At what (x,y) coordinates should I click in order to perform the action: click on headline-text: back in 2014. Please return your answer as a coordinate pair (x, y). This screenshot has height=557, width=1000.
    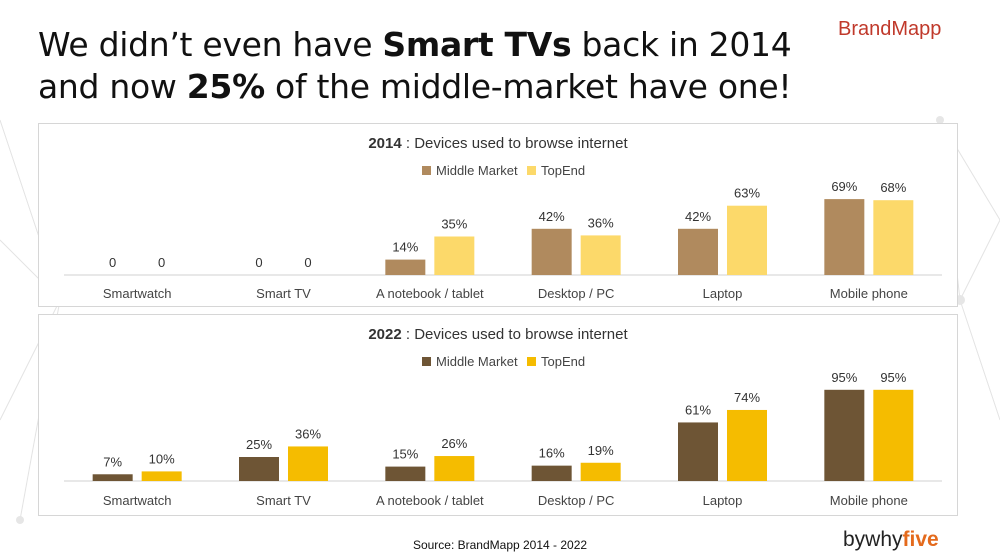
    Looking at the image, I should click on (681, 44).